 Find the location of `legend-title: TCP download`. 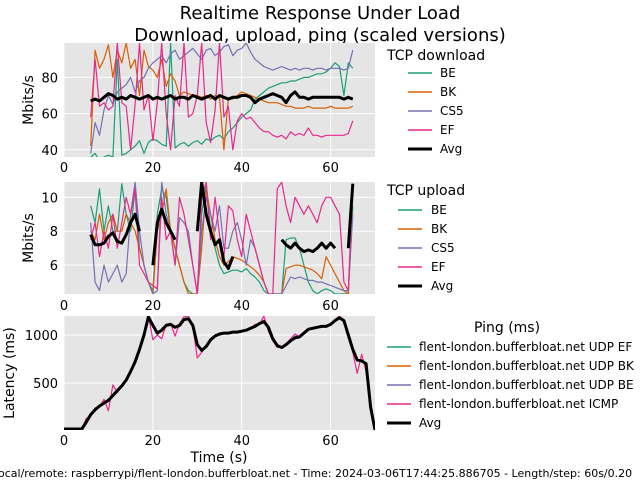

legend-title: TCP download is located at coordinates (435, 56).